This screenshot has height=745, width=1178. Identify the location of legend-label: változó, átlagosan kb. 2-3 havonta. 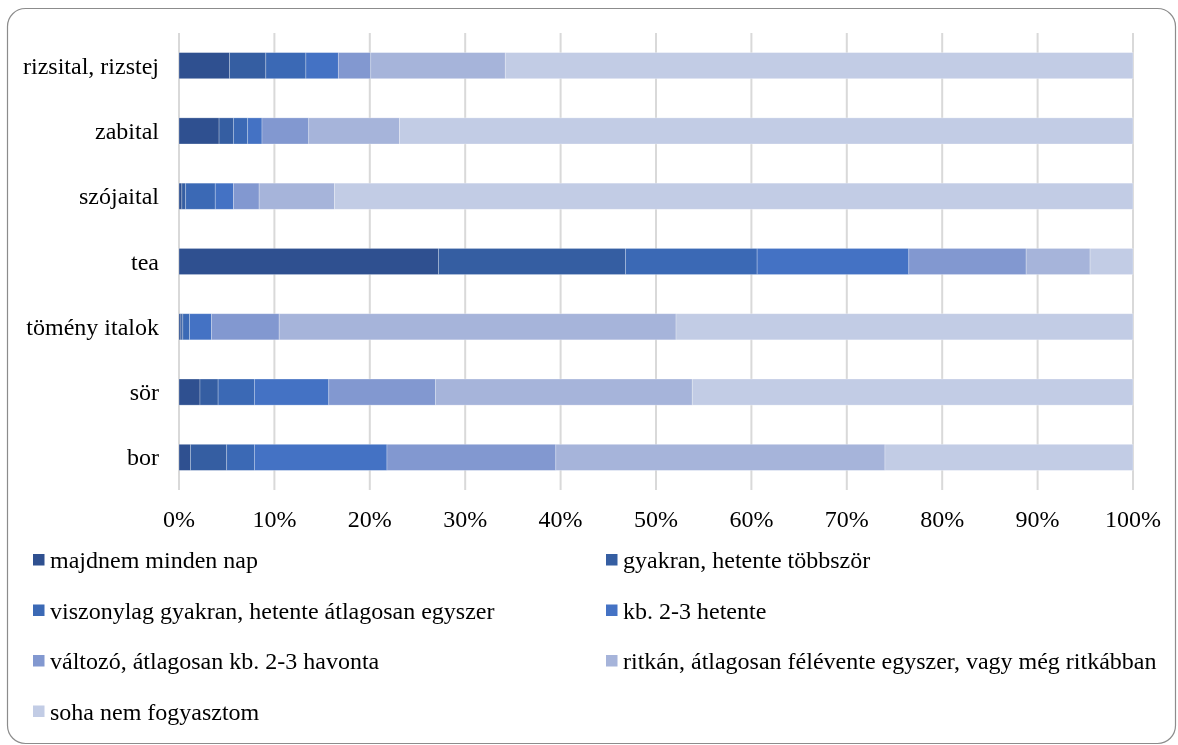
(215, 661).